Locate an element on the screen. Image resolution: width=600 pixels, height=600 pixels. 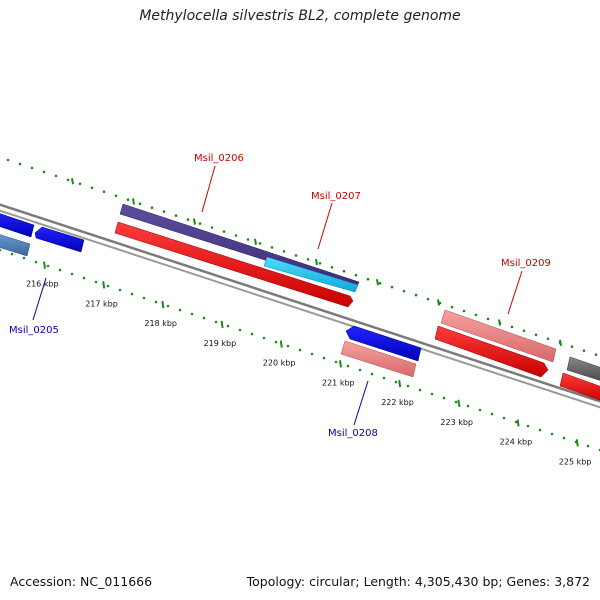
label-msil-0205: Msil_0205 is located at coordinates (34, 330).